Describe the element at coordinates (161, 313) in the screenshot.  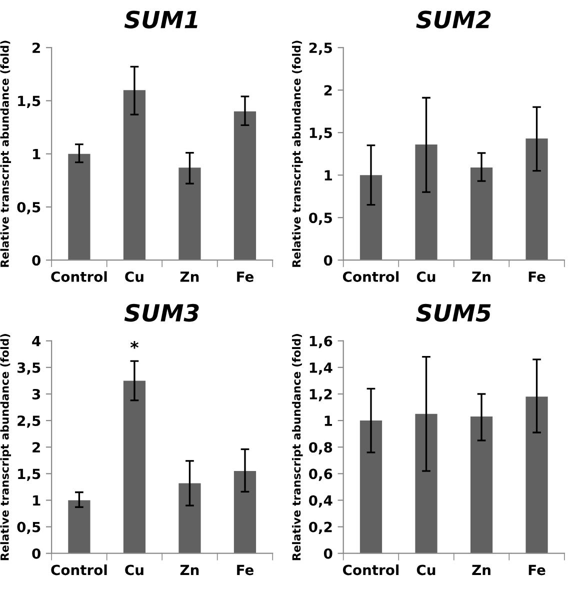
I see `chart-title: SUM3` at that location.